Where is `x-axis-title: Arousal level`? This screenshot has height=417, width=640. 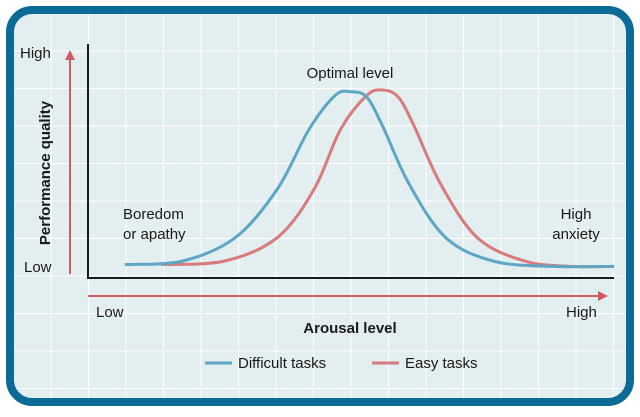 x-axis-title: Arousal level is located at coordinates (349, 328).